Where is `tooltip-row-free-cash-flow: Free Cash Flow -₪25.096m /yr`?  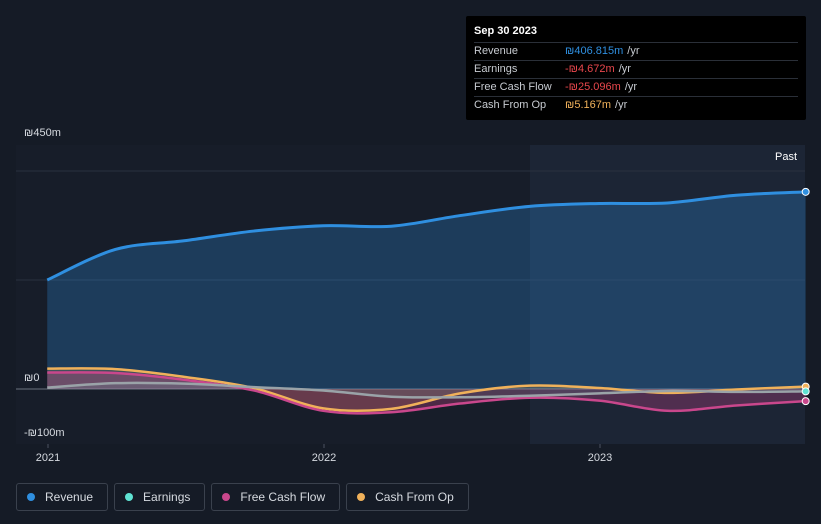 tooltip-row-free-cash-flow: Free Cash Flow -₪25.096m /yr is located at coordinates (636, 88).